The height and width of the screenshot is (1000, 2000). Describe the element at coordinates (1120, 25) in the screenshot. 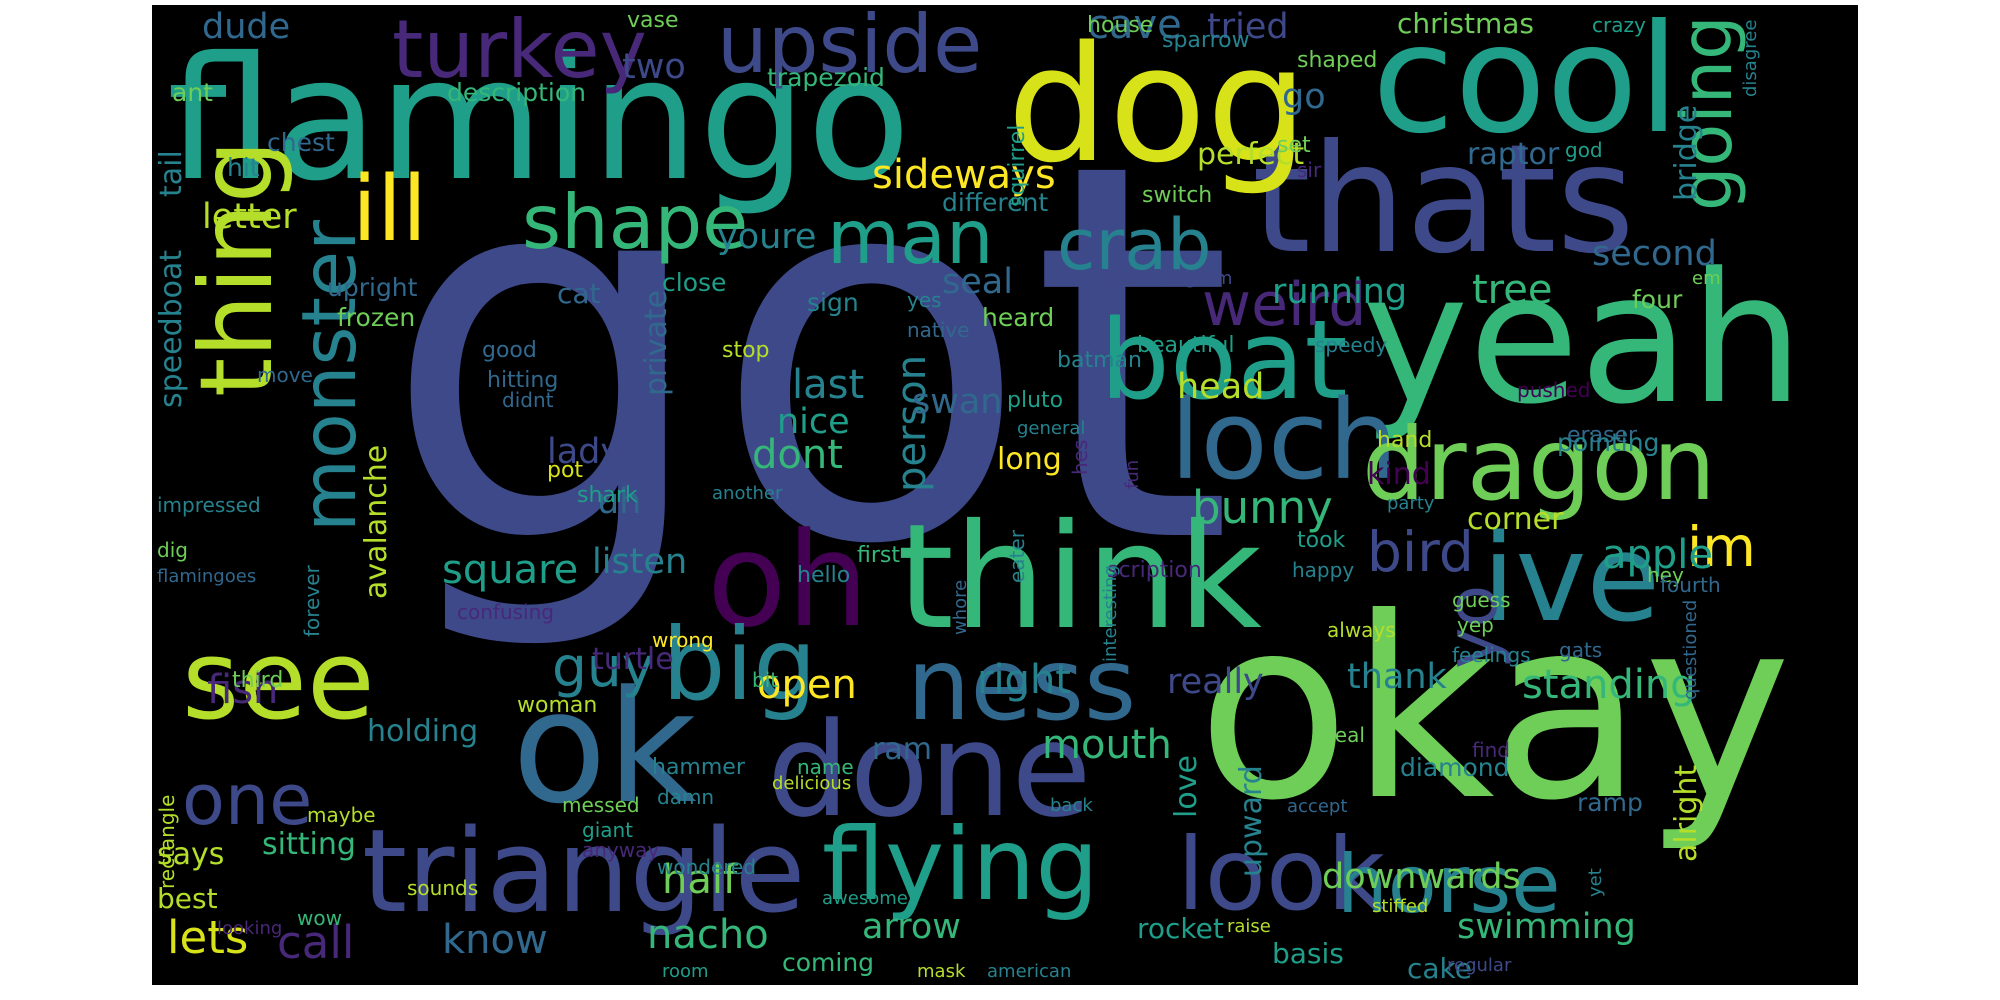

I see `word-house: house` at that location.